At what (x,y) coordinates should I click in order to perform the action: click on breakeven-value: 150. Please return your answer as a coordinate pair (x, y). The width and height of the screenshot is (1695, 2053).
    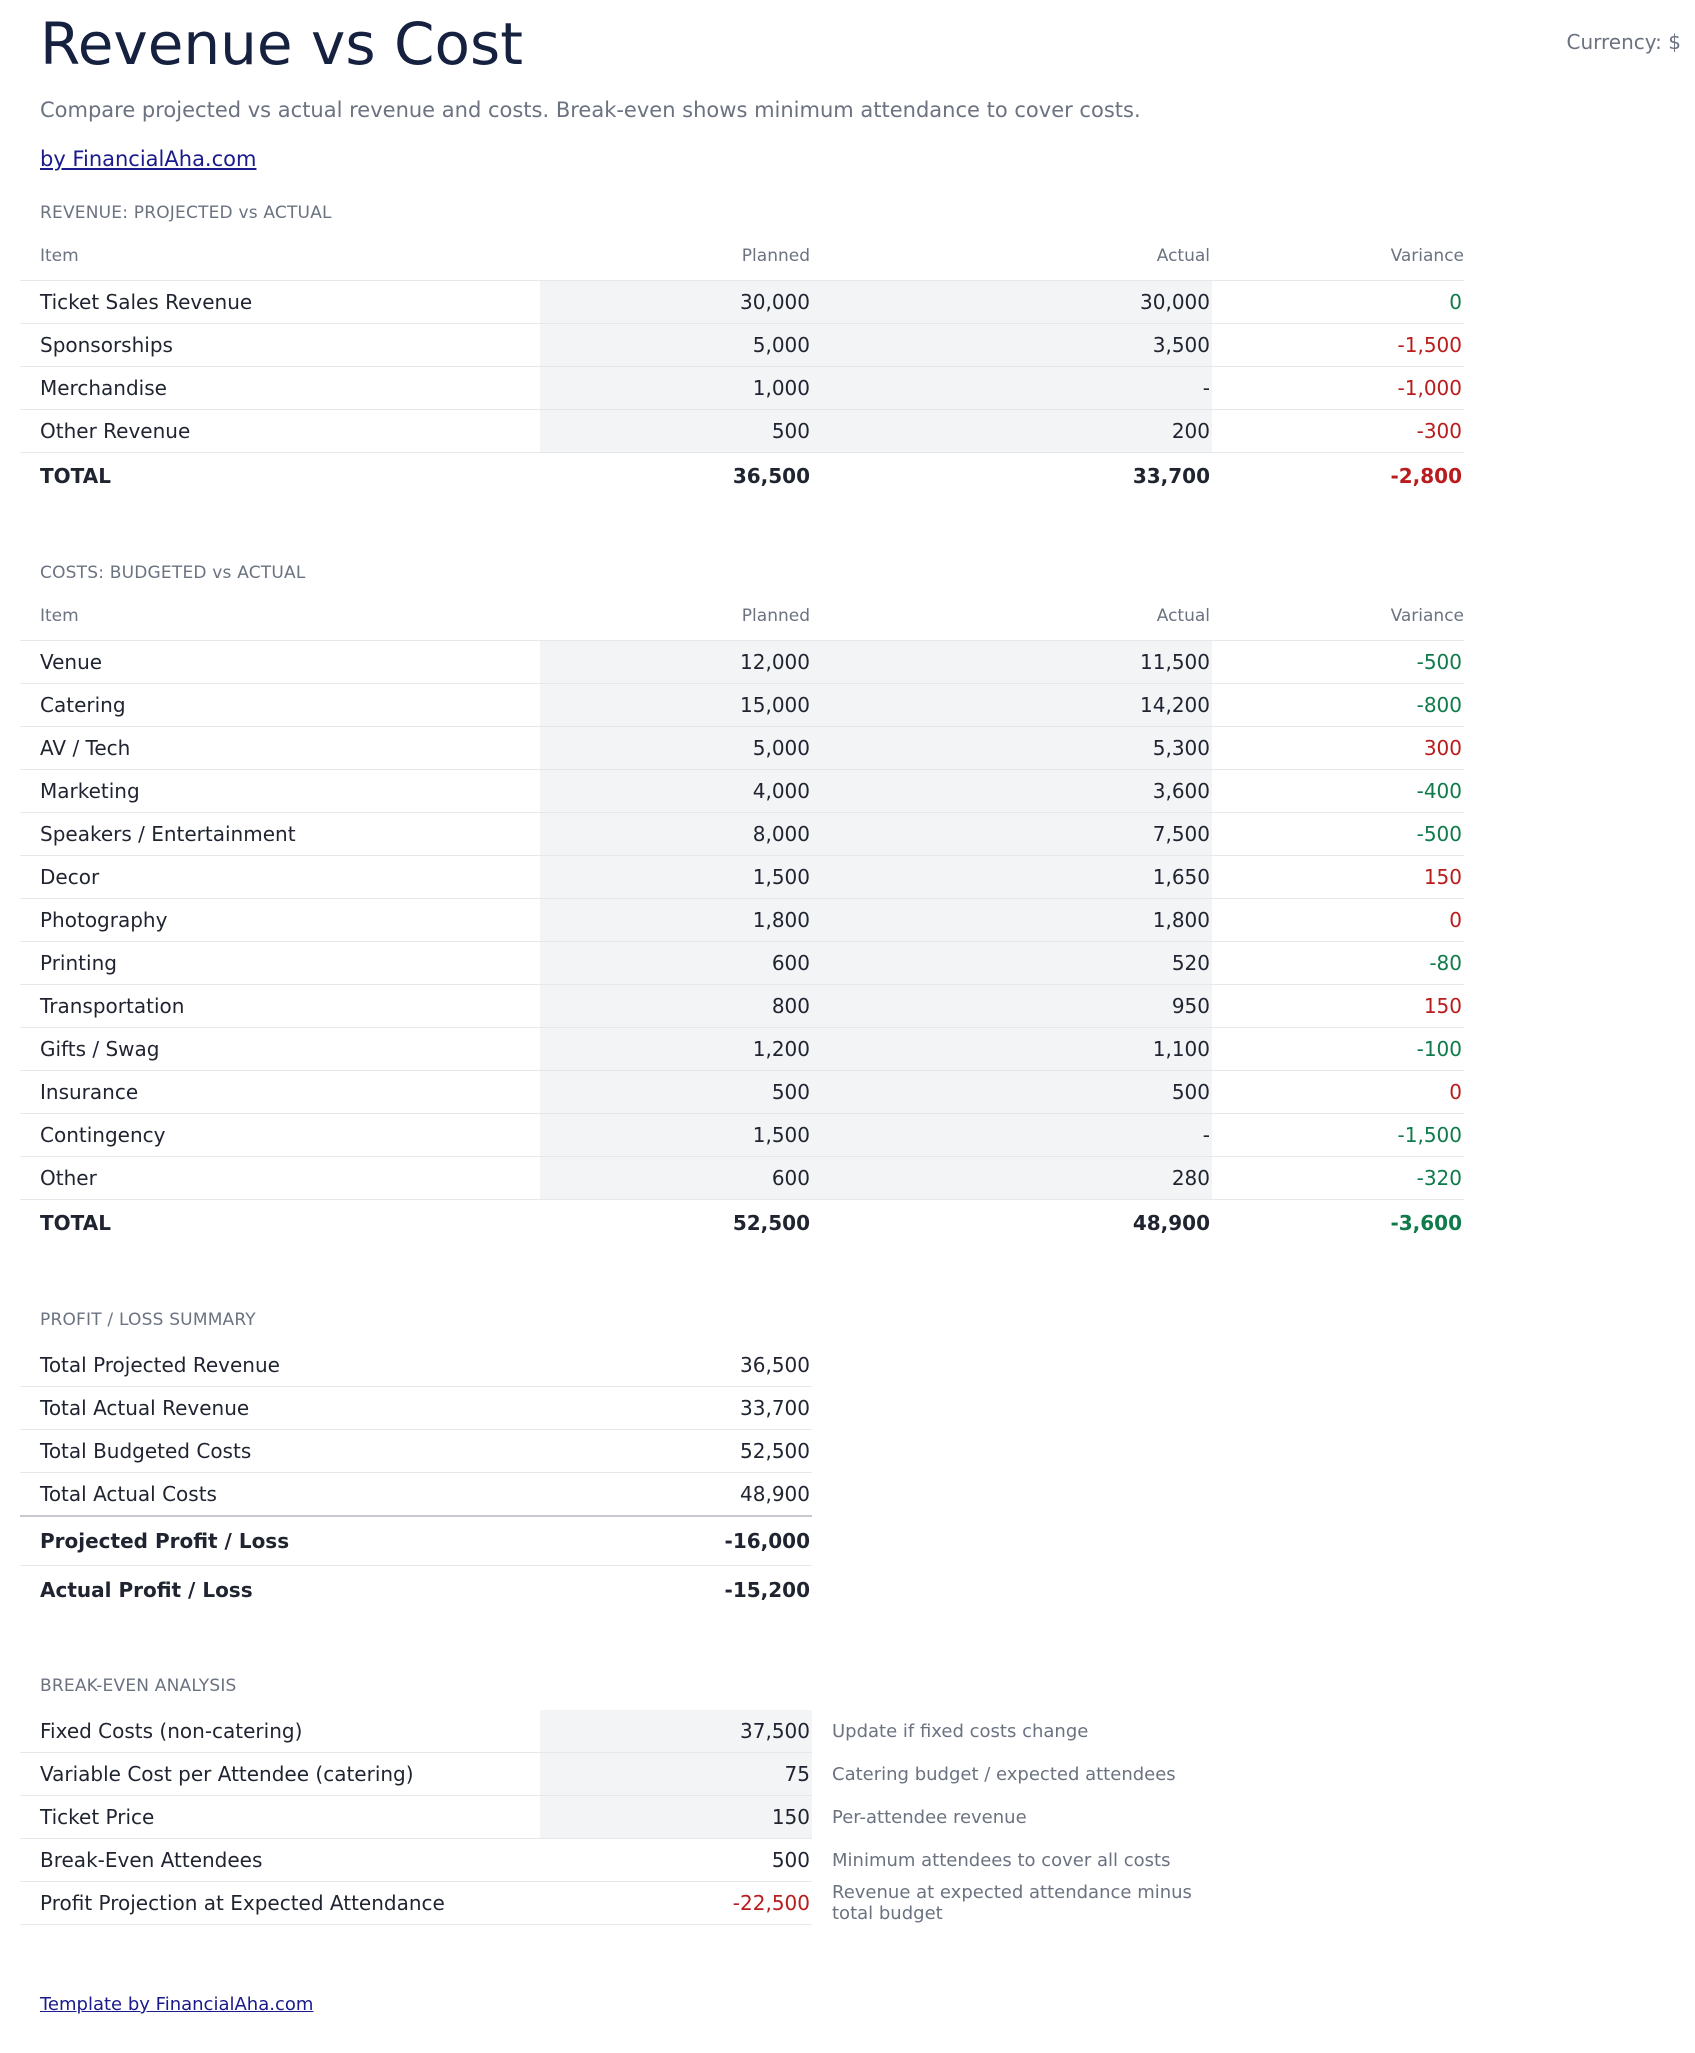
    Looking at the image, I should click on (676, 1817).